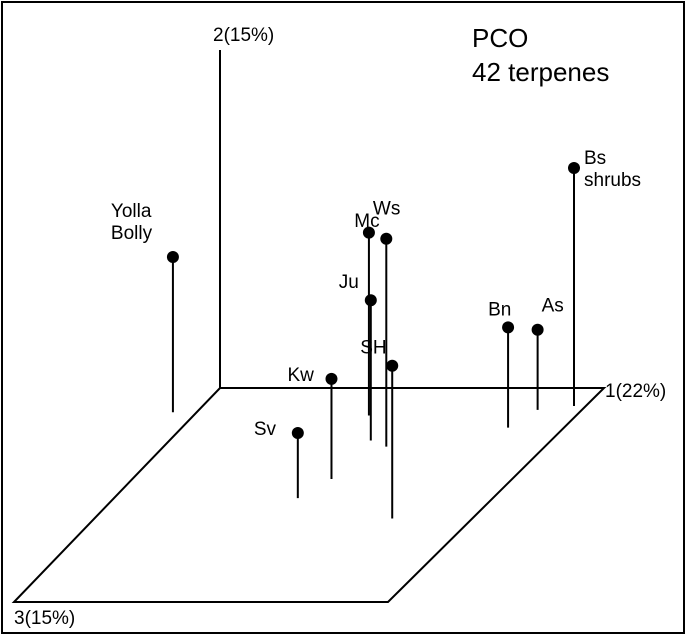 The height and width of the screenshot is (635, 686). Describe the element at coordinates (574, 168) in the screenshot. I see `point-bs` at that location.